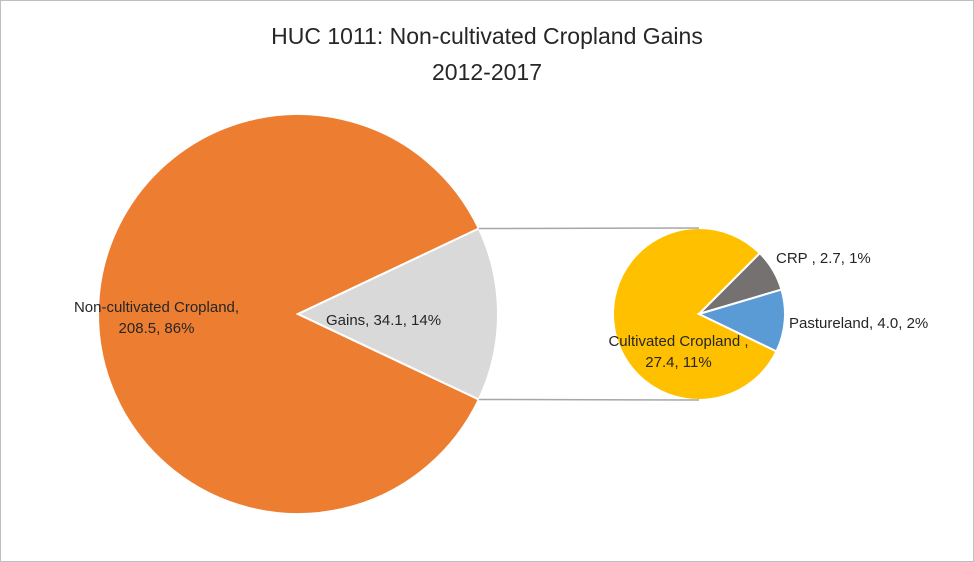  Describe the element at coordinates (384, 320) in the screenshot. I see `data-label: Gains, 34.1, 14%` at that location.